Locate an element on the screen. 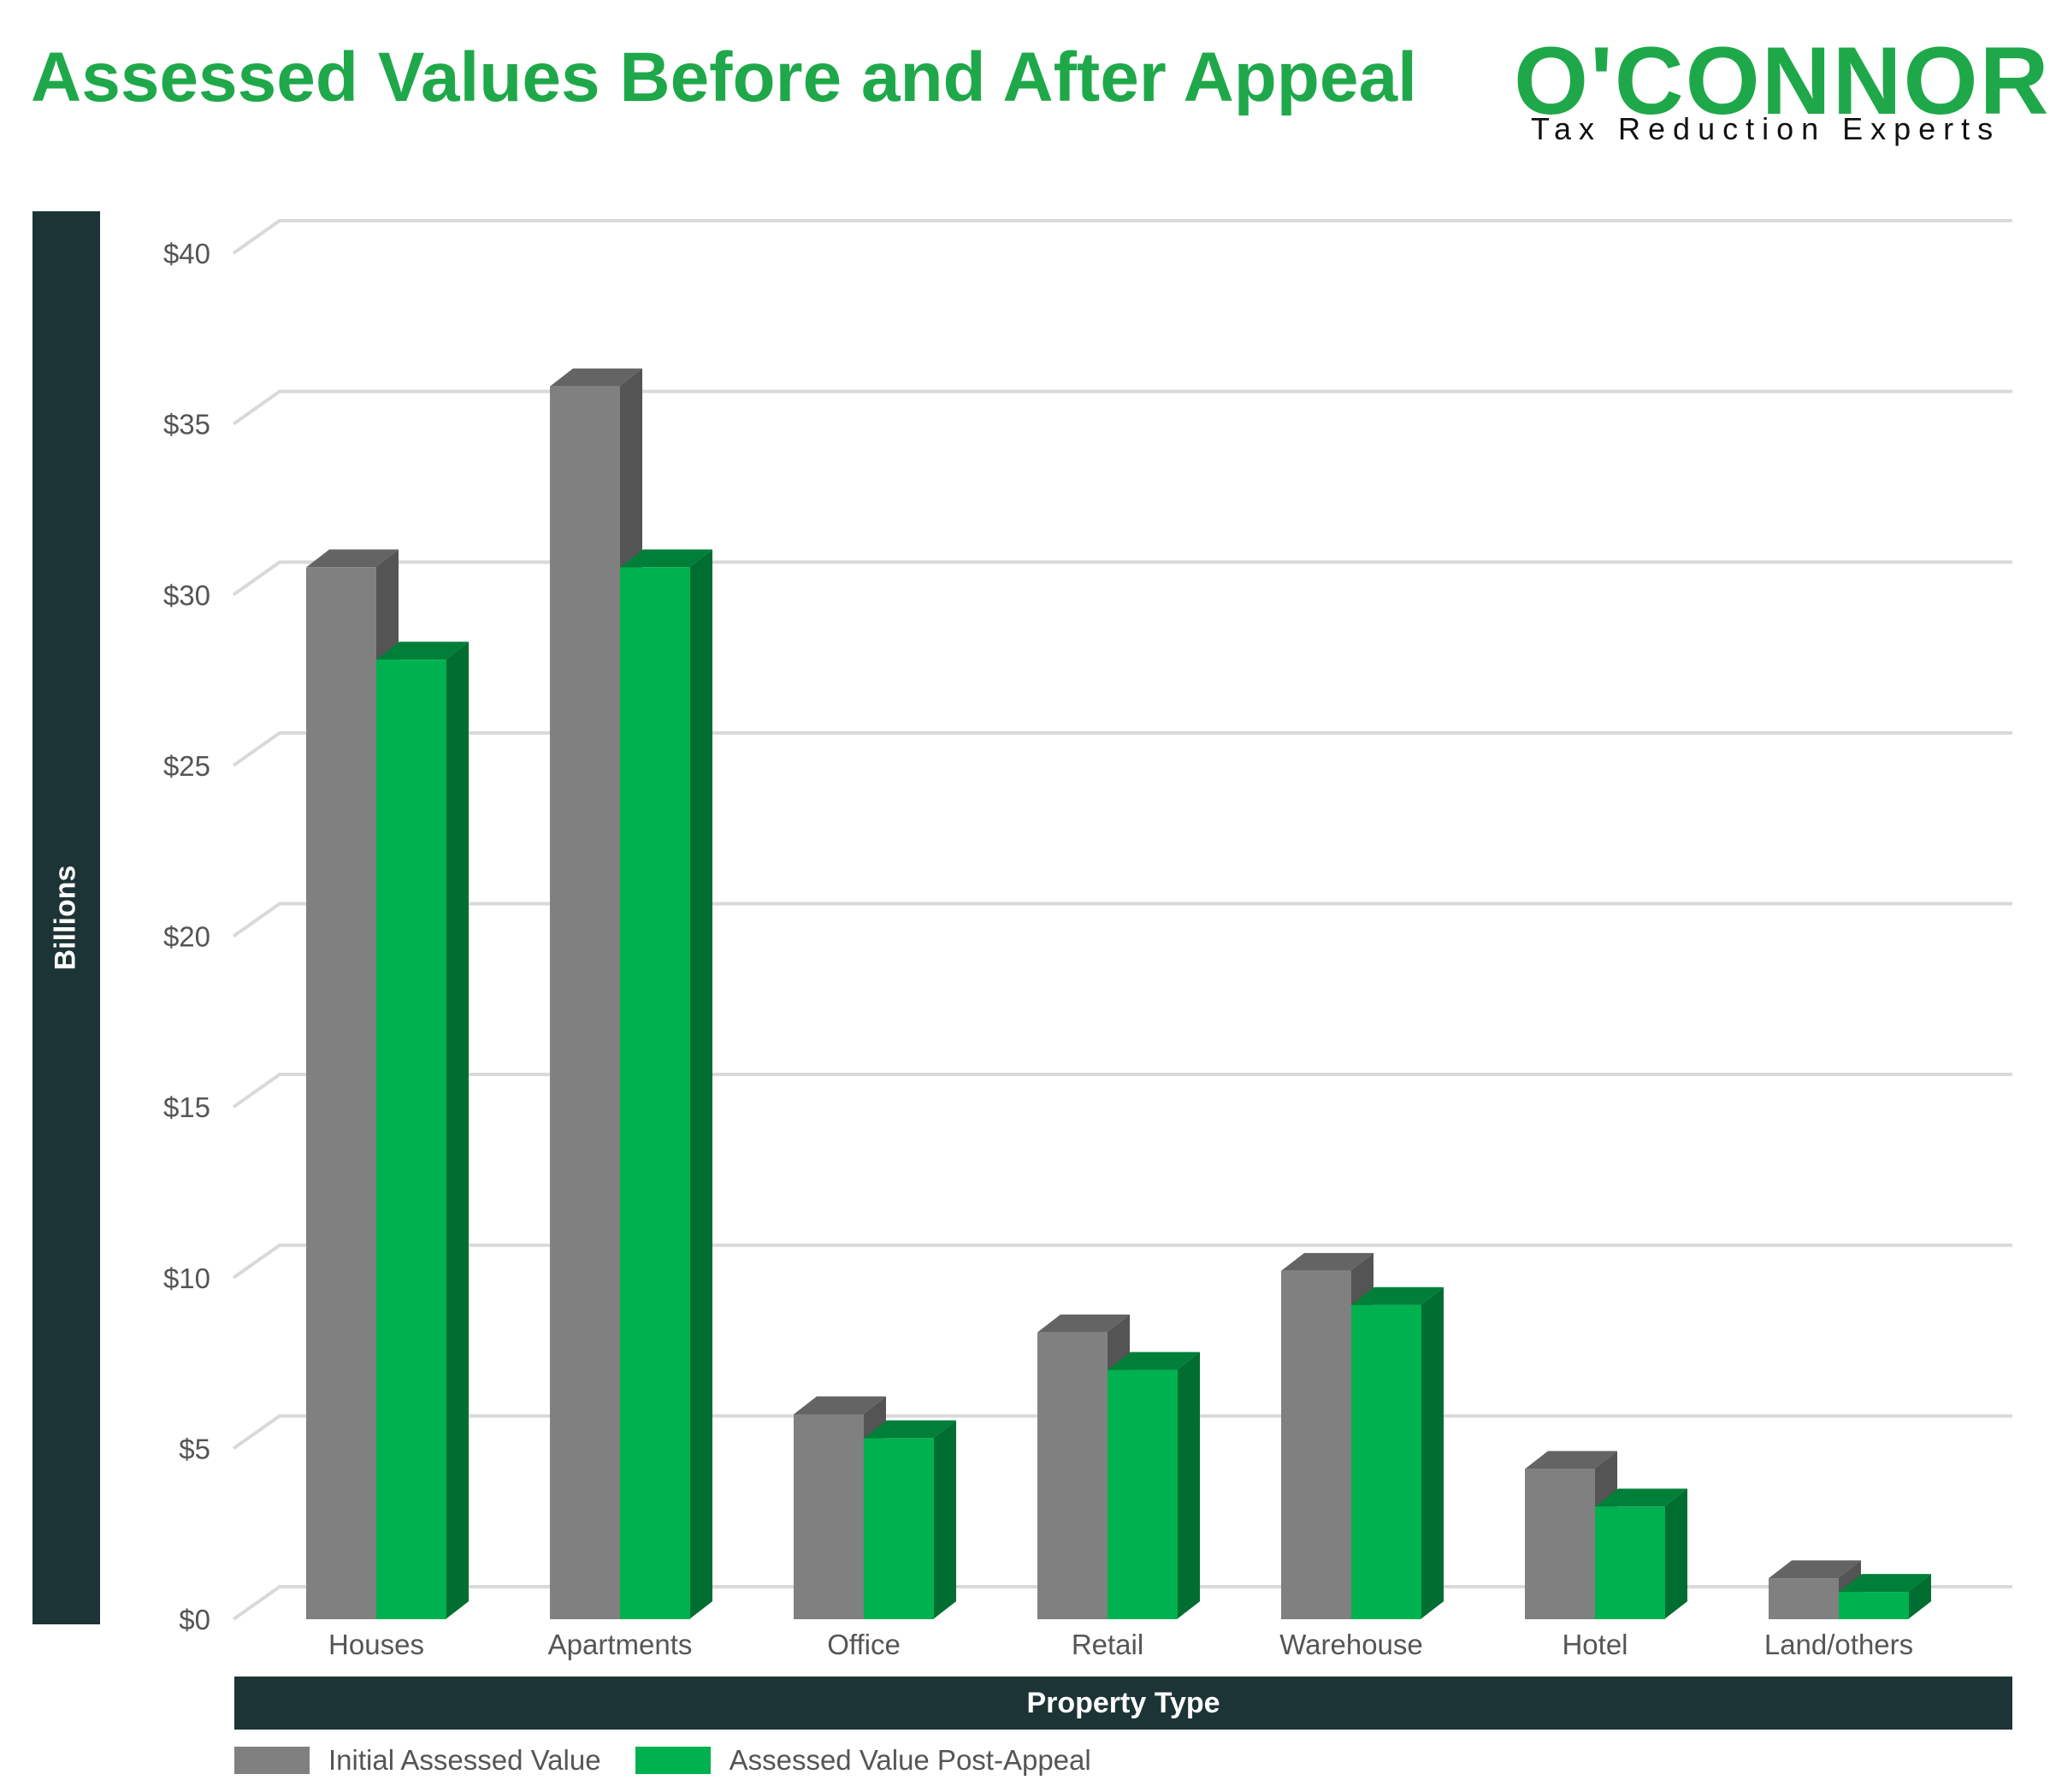 This screenshot has width=2050, height=1792. y-tick-label: $0 is located at coordinates (194, 1619).